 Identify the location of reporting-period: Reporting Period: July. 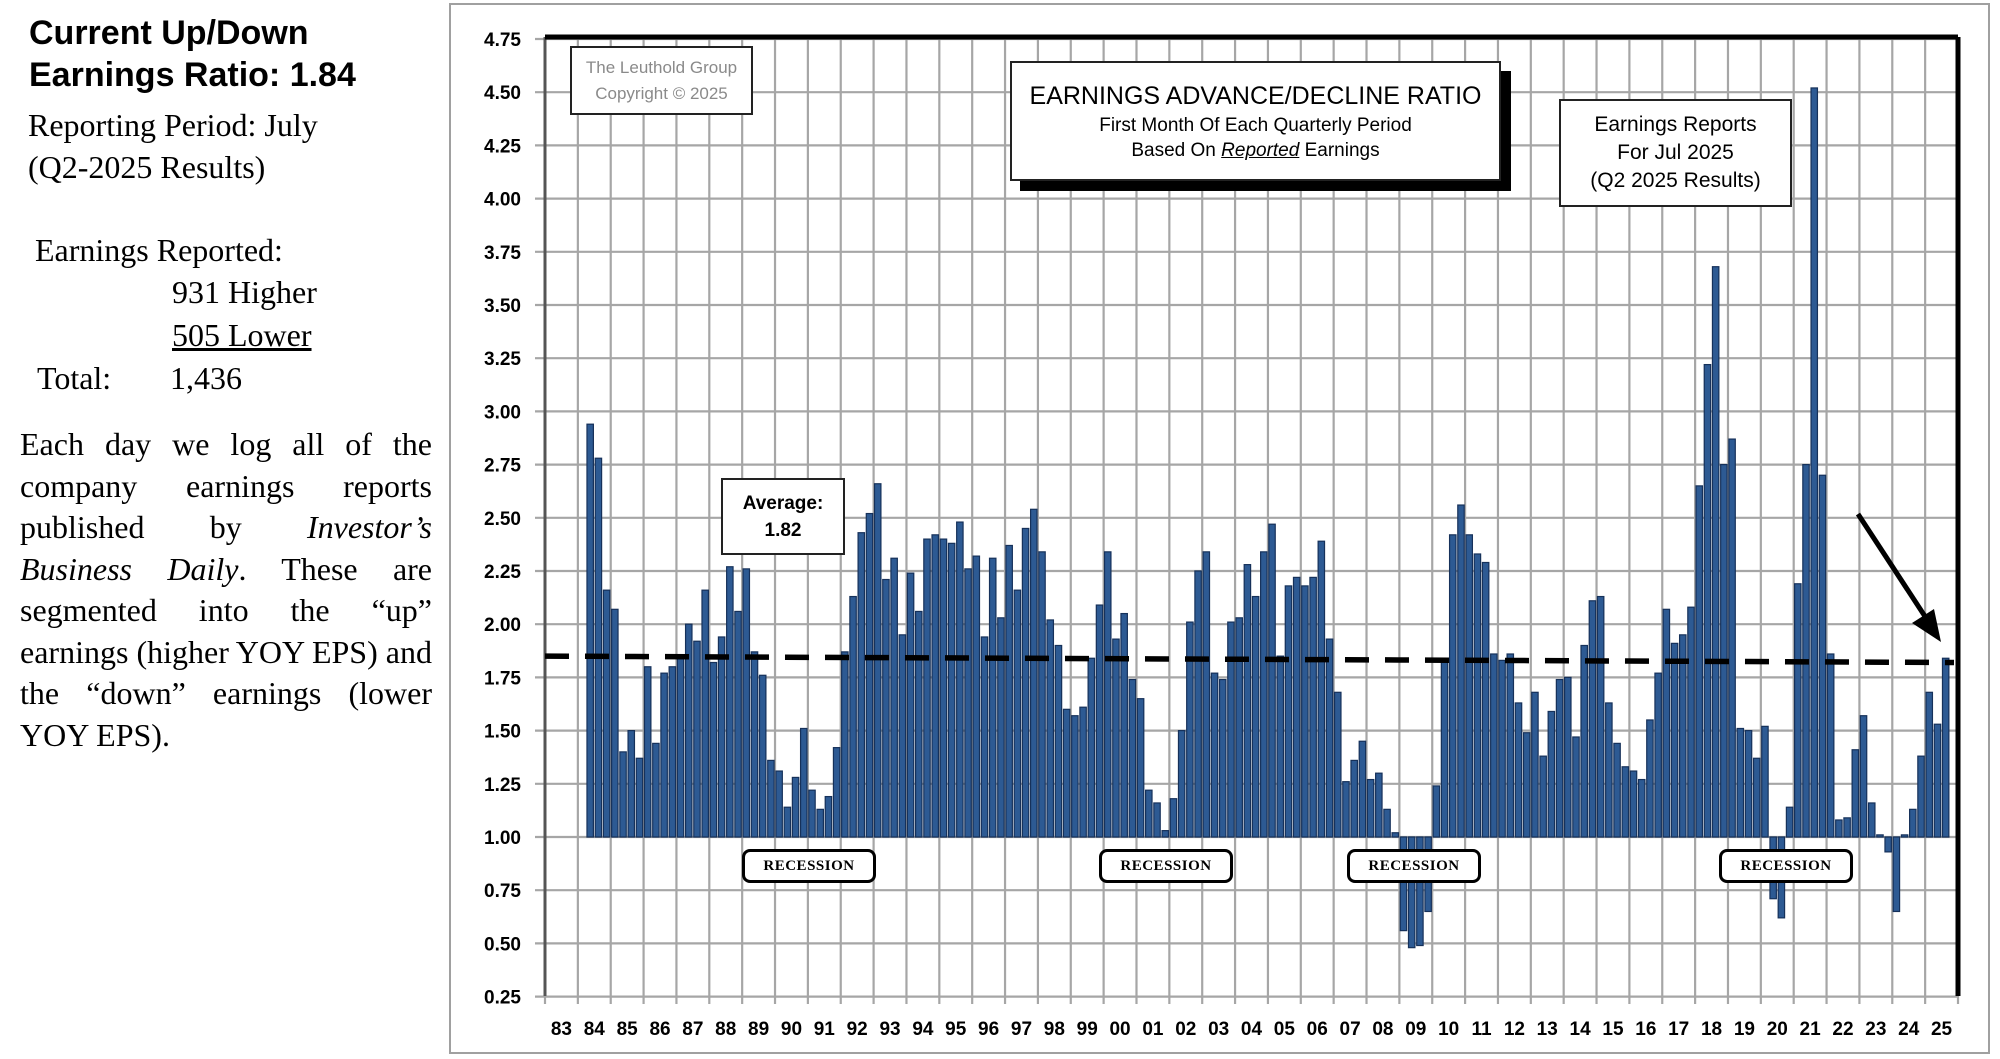
(173, 125).